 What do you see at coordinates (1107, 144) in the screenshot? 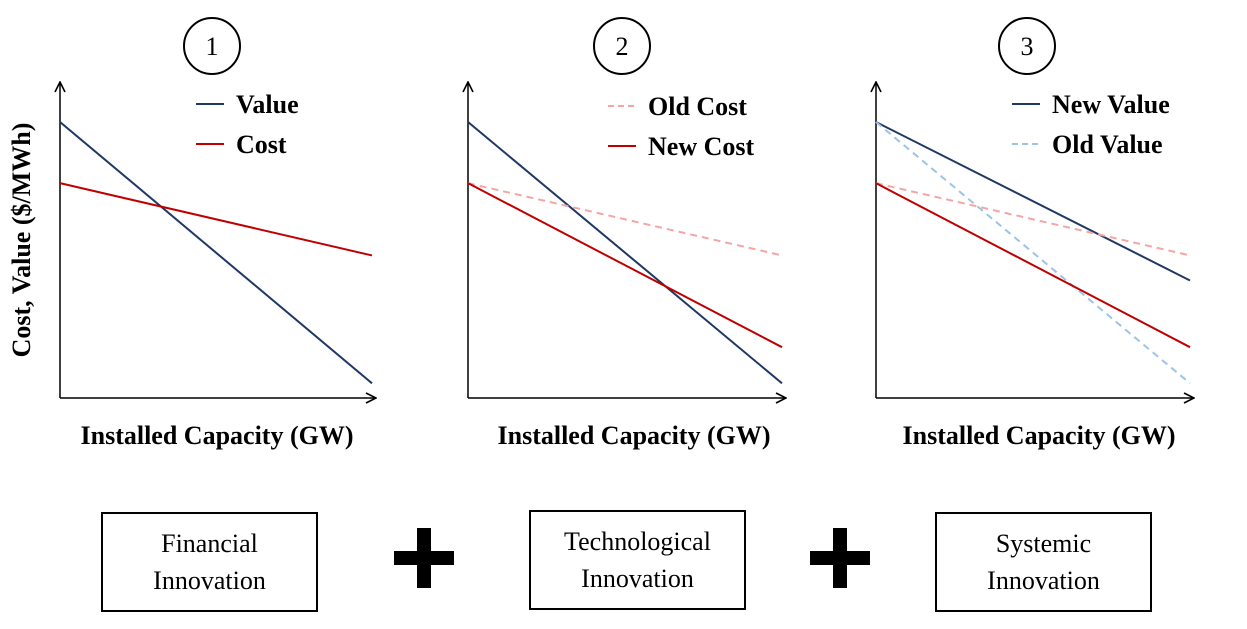
I see `legend-label: Old Value` at bounding box center [1107, 144].